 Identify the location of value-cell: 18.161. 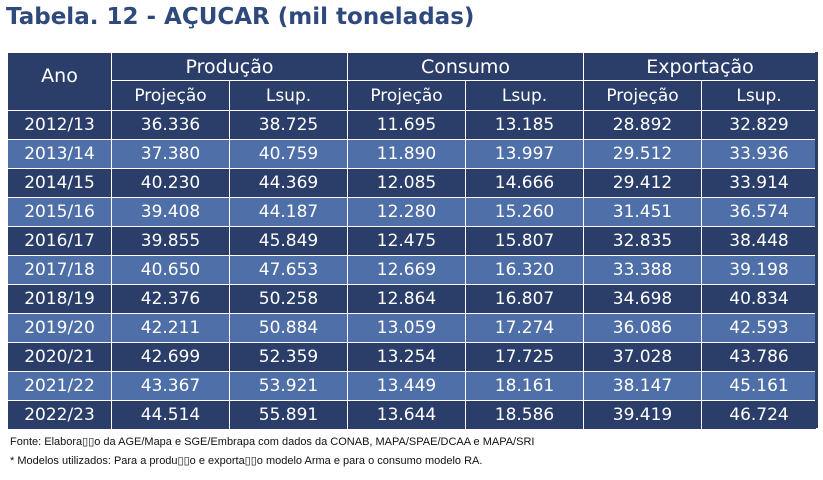
(524, 386).